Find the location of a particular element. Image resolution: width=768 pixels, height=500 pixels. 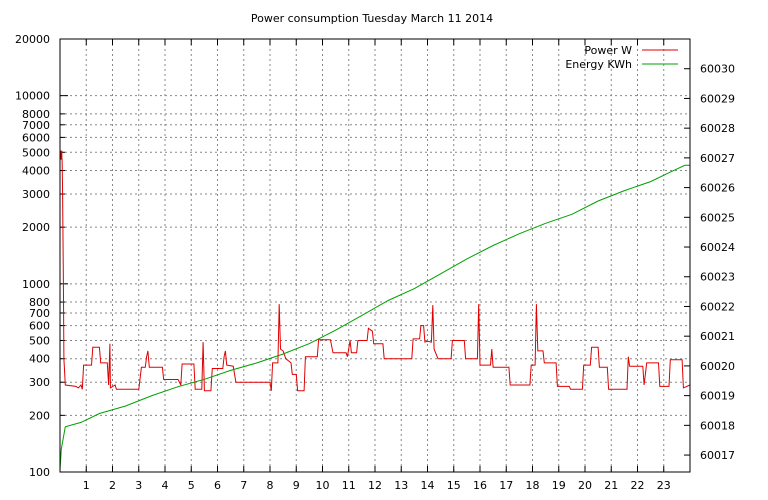

y-tick-label: 6000 is located at coordinates (36, 137).